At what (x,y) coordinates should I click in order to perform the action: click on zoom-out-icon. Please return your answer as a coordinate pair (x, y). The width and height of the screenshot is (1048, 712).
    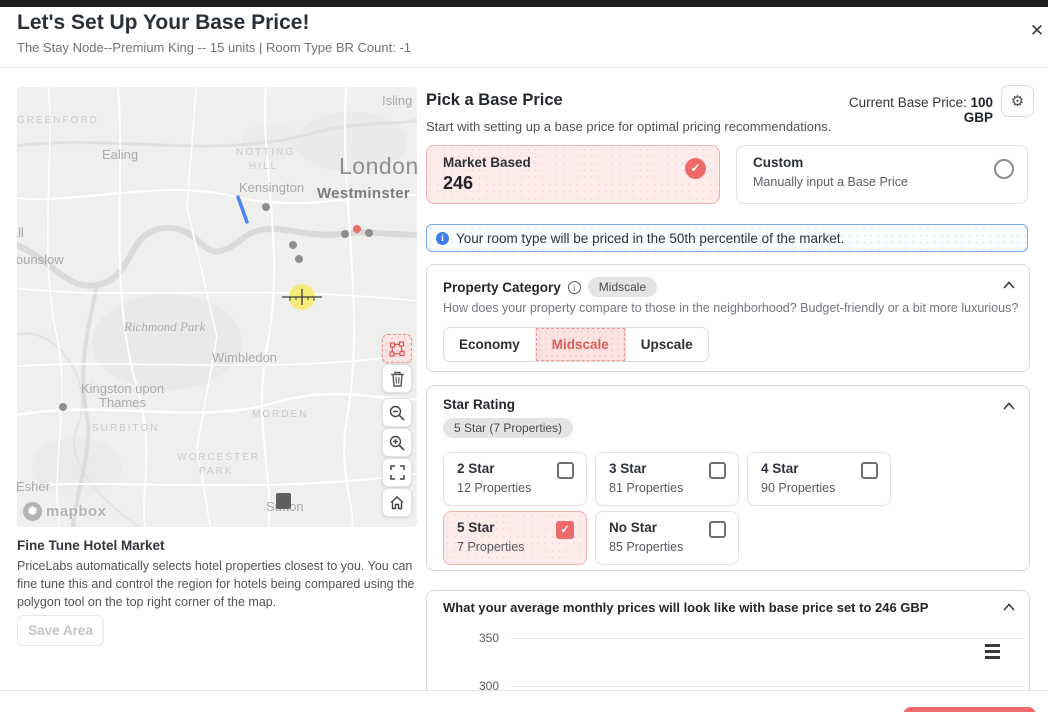
    Looking at the image, I should click on (397, 413).